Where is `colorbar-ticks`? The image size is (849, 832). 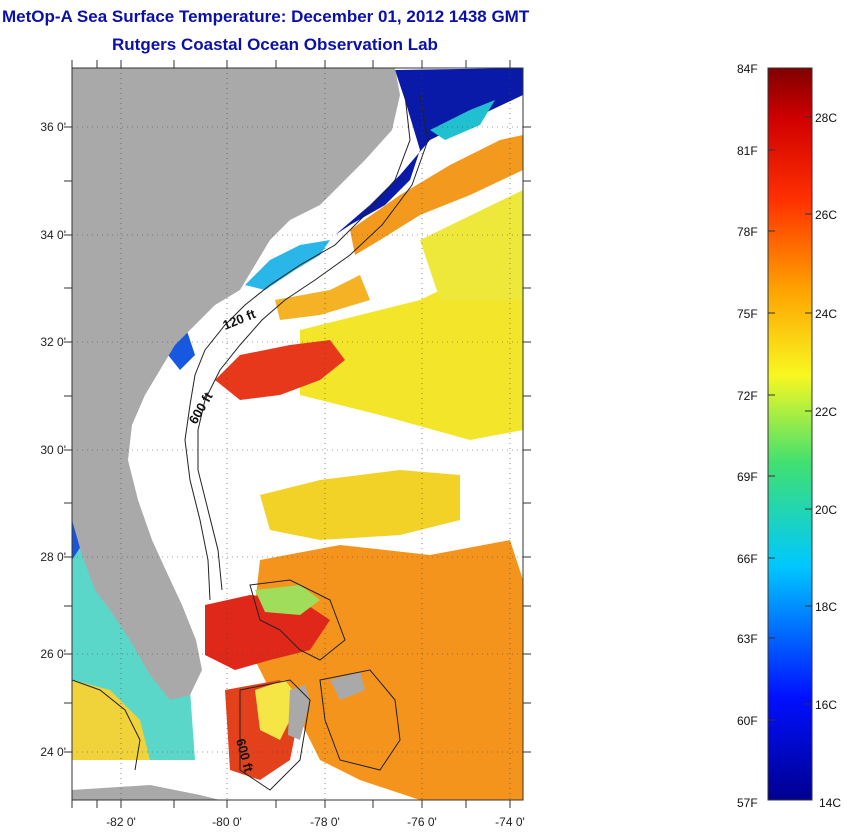
colorbar-ticks is located at coordinates (790, 434).